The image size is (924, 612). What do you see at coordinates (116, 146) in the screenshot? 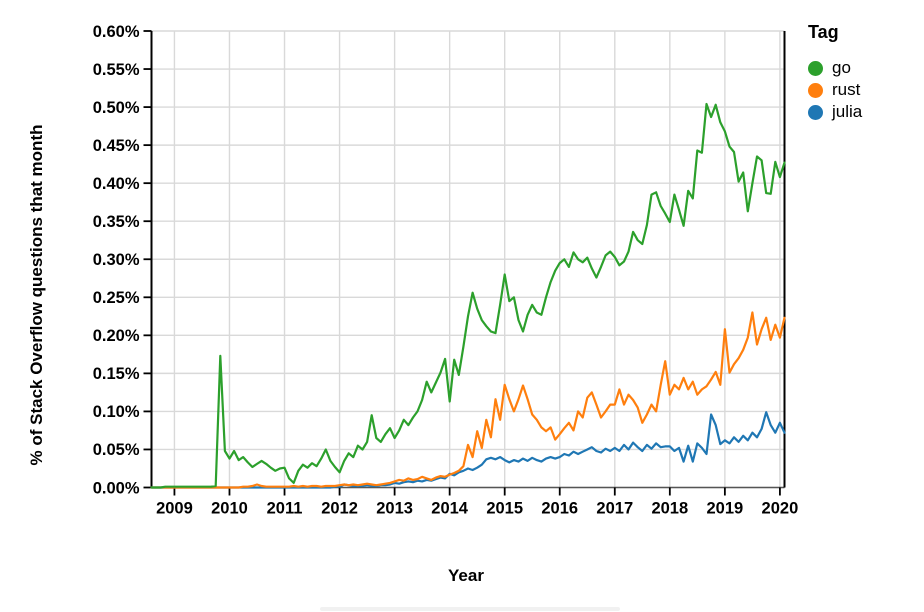
I see `y-tick-label: 0.45%` at bounding box center [116, 146].